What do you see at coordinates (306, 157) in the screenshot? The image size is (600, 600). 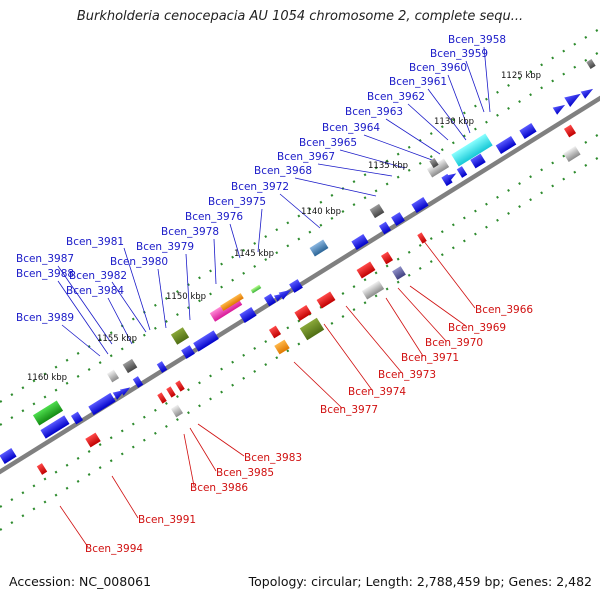 I see `gene-label-bcen-3967: Bcen_3967` at bounding box center [306, 157].